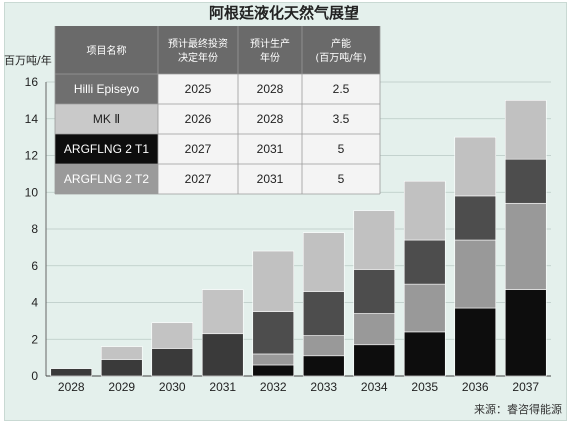 Image resolution: width=569 pixels, height=421 pixels. I want to click on table-header-cell: 预计最终投资, so click(198, 43).